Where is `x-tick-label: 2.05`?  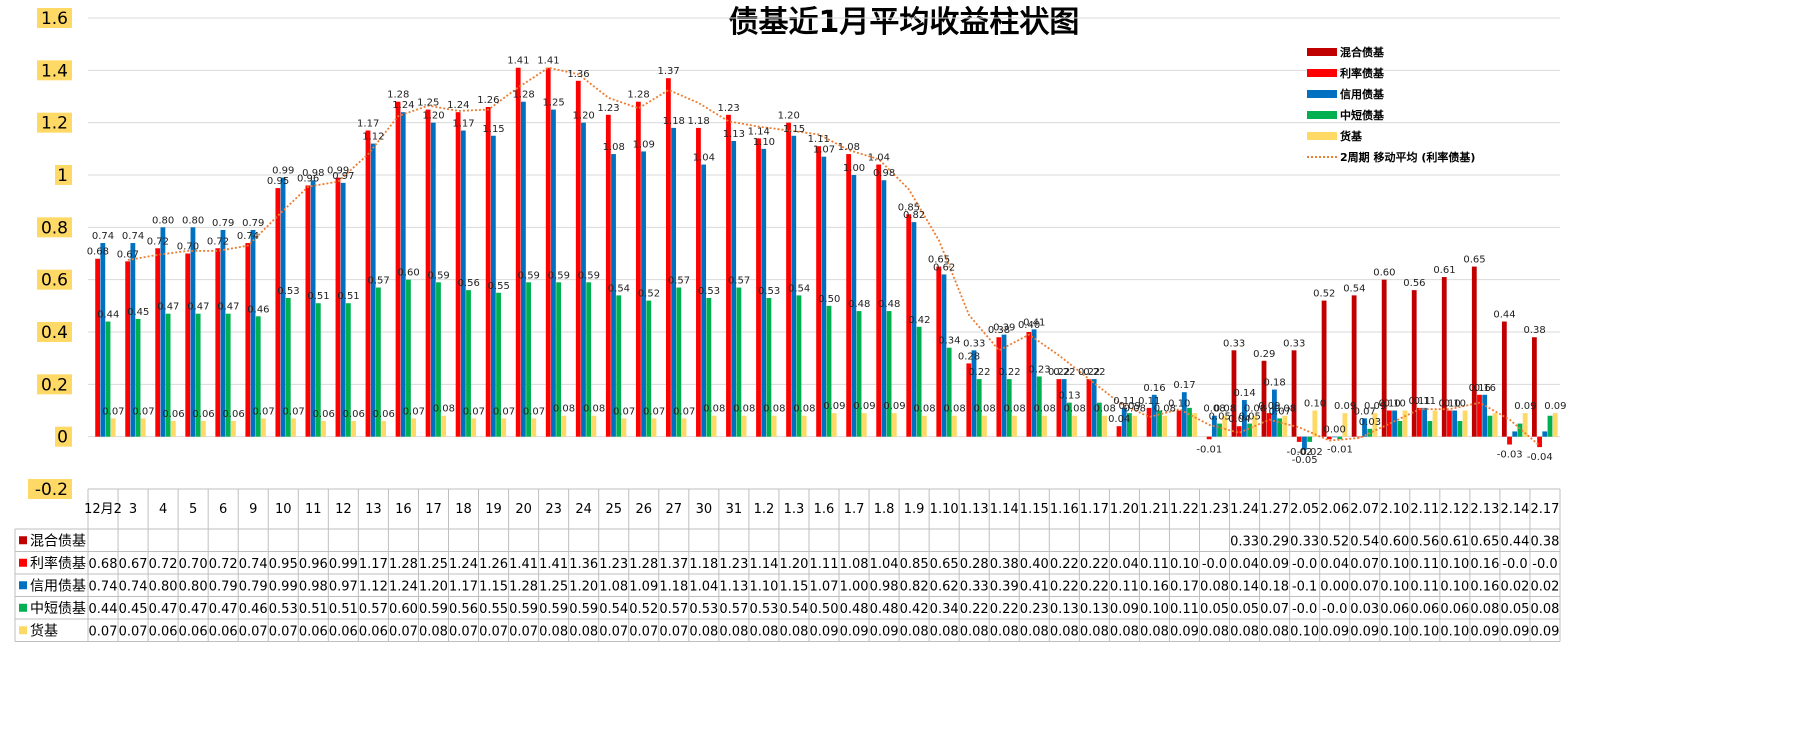
x-tick-label: 2.05 is located at coordinates (1304, 509).